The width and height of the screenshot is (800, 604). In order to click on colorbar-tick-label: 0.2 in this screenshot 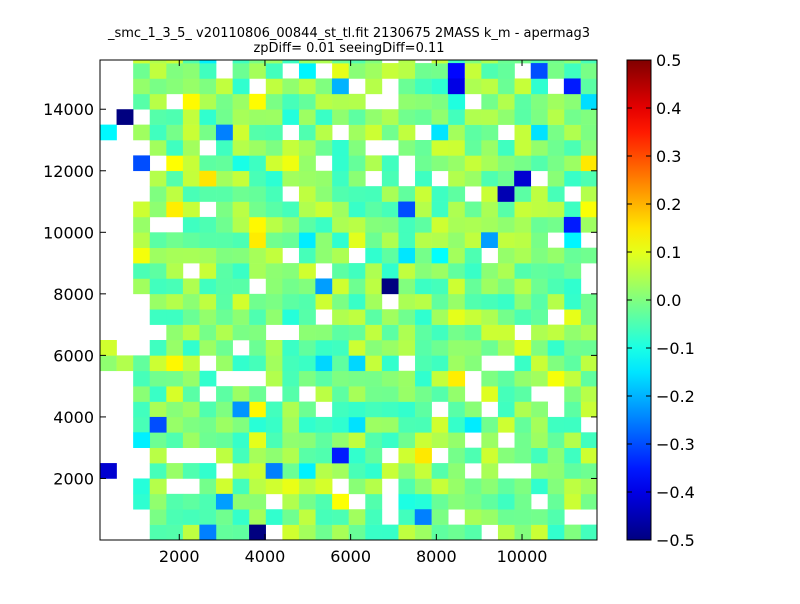, I will do `click(668, 204)`.